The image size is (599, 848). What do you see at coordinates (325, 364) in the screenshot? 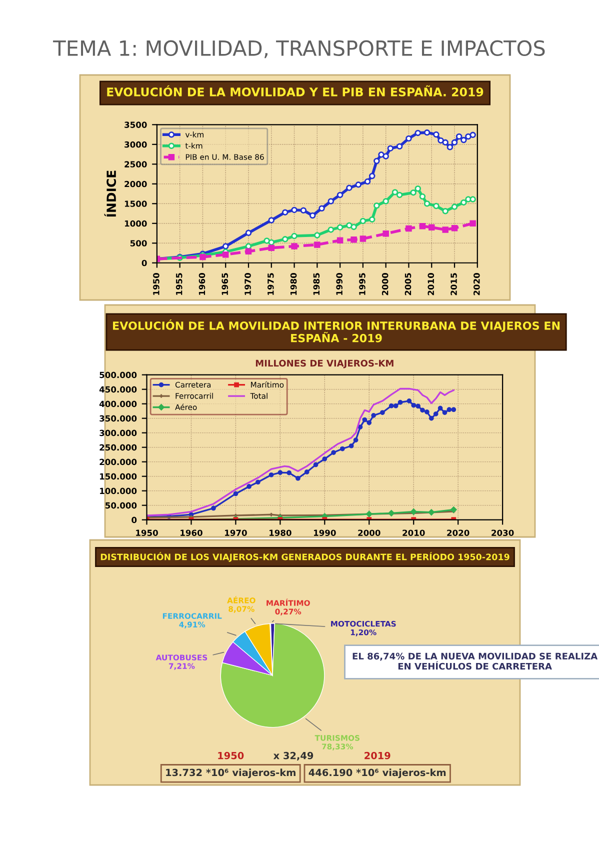
I see `chart-subtitle: MILLONES DE VIAJEROS-KM` at bounding box center [325, 364].